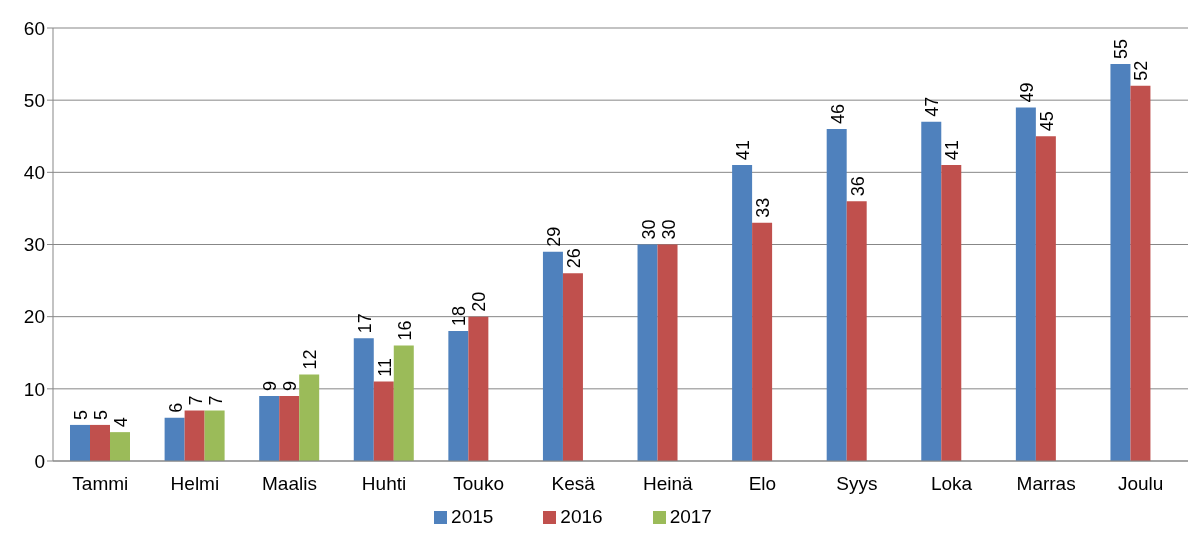 The image size is (1203, 535). I want to click on x-tick-label: Elo, so click(762, 484).